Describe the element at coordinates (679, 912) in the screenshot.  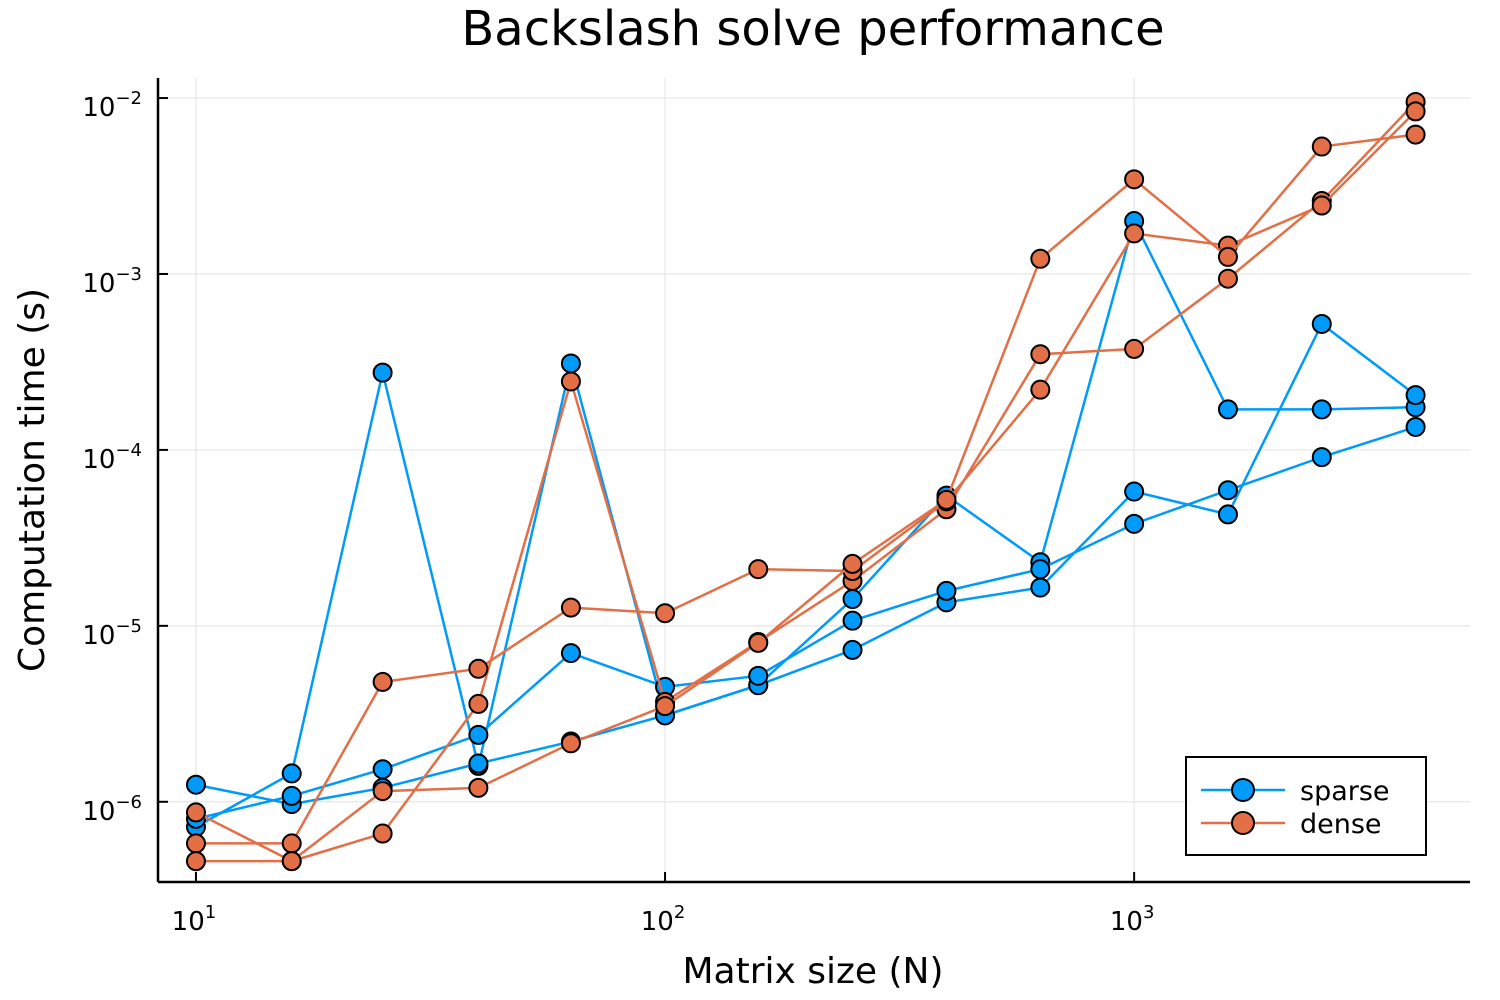
I see `x-tick-label-exponent: 2` at that location.